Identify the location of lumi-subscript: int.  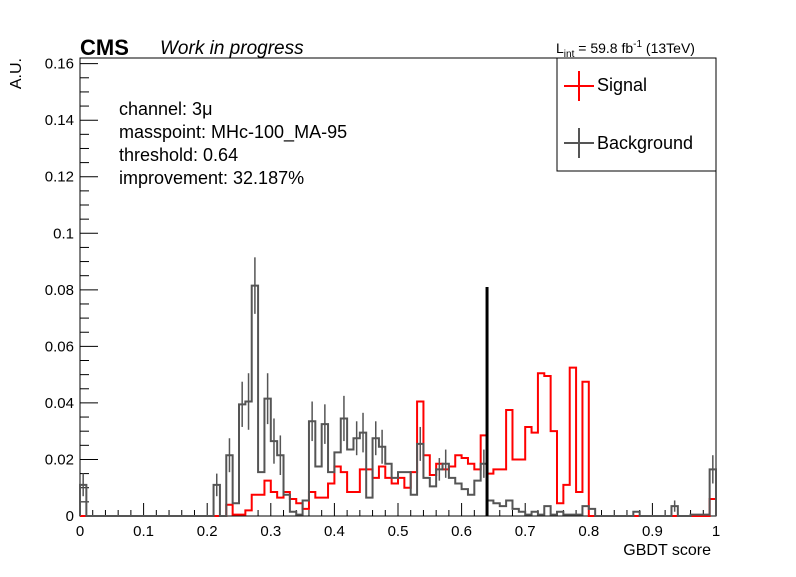
(569, 54).